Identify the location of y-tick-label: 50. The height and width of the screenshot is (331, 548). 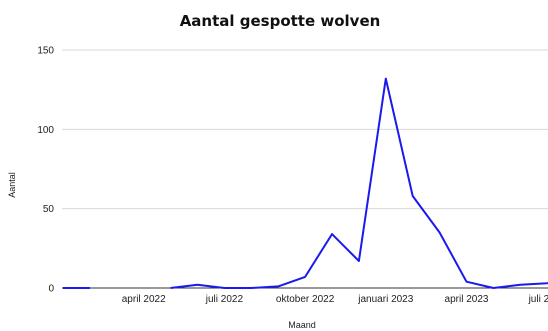
(49, 209).